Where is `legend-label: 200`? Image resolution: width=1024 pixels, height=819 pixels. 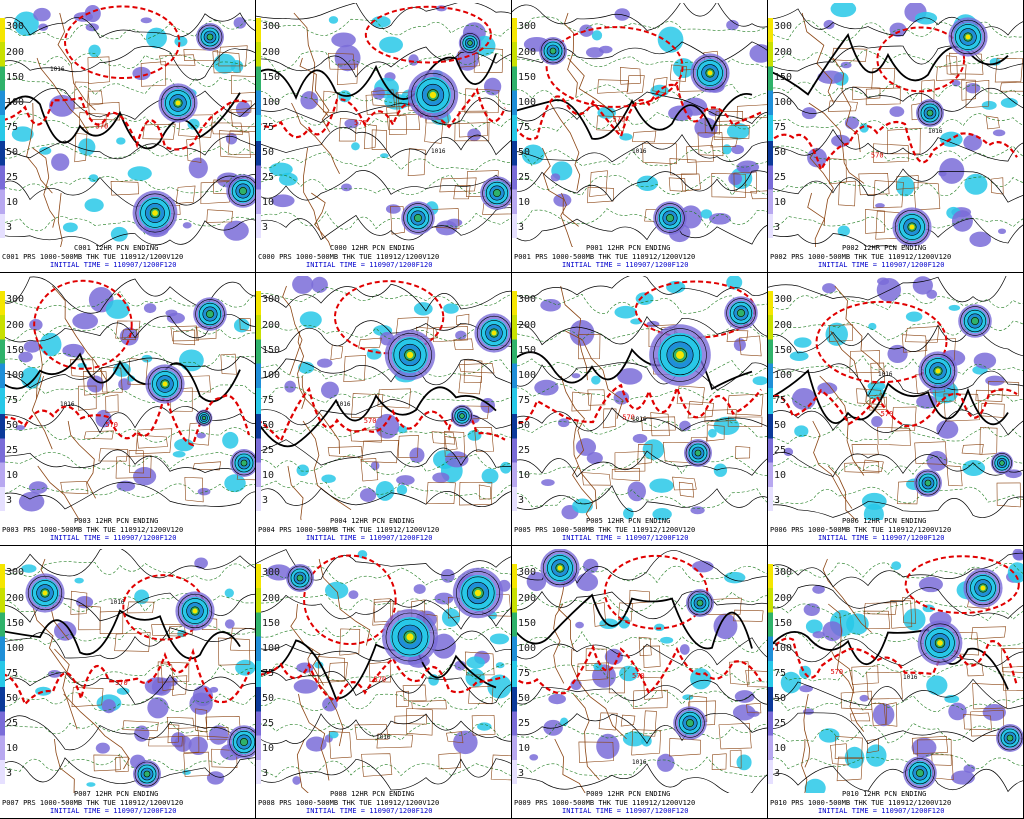 legend-label: 200 is located at coordinates (527, 52).